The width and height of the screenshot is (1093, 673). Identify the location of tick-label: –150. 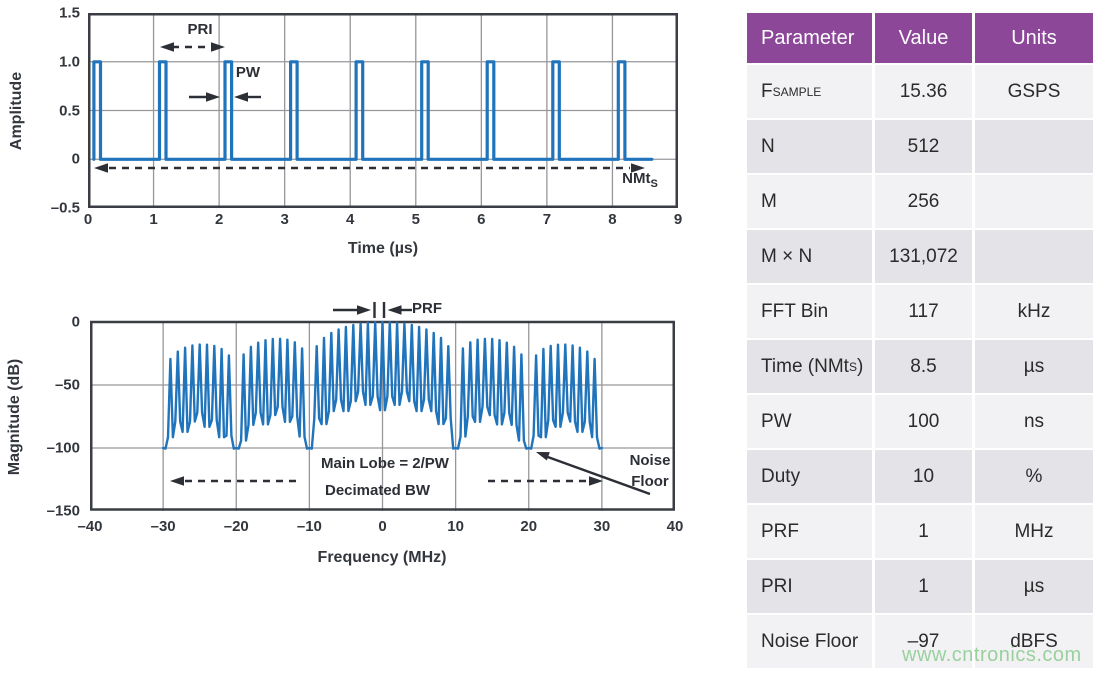
(63, 511).